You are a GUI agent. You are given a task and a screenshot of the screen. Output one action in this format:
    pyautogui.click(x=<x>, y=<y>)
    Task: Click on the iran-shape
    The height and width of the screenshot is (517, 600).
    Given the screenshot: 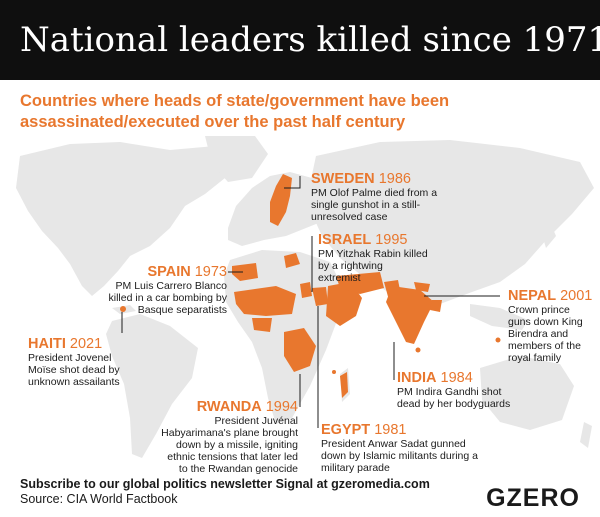 What is the action you would take?
    pyautogui.click(x=360, y=283)
    